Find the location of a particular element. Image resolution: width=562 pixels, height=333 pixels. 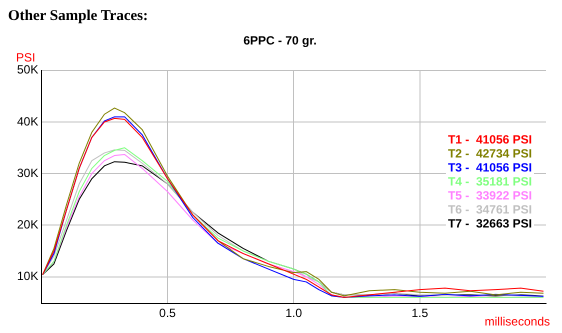

text: T2 - 42734 PSI is located at coordinates (490, 153).